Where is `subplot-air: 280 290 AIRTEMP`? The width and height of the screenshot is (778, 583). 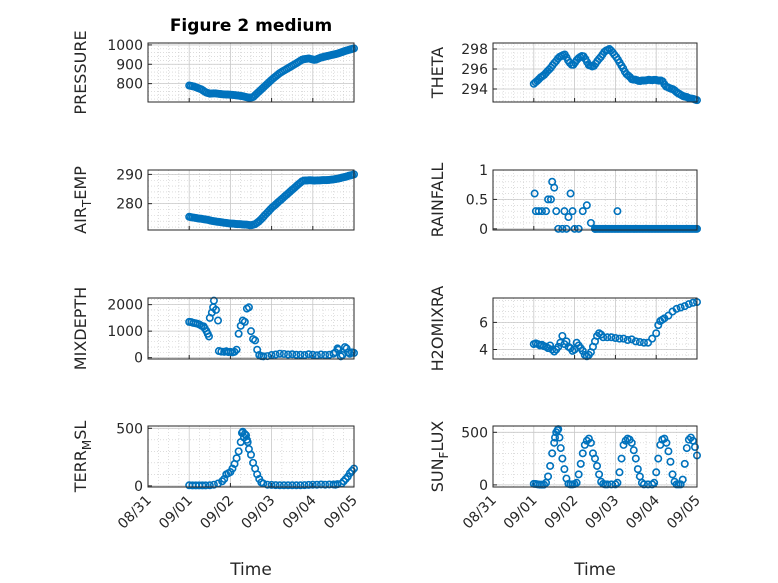
subplot-air: 280 290 AIRTEMP is located at coordinates (214, 200).